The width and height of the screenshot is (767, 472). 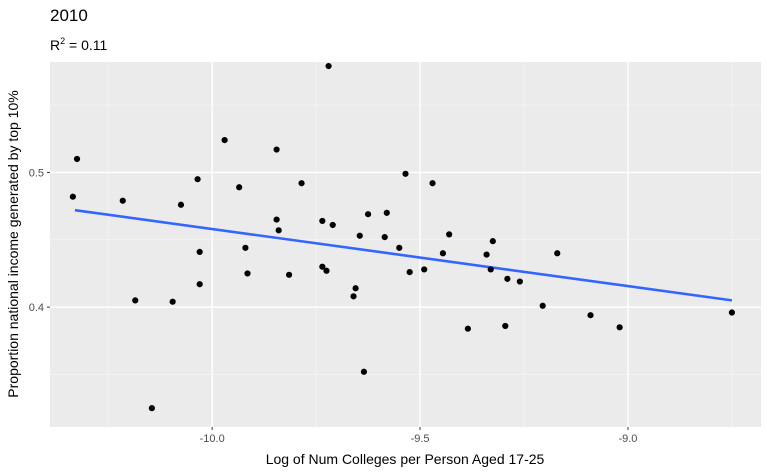 What do you see at coordinates (62, 41) in the screenshot?
I see `r-squared-exponent: 2` at bounding box center [62, 41].